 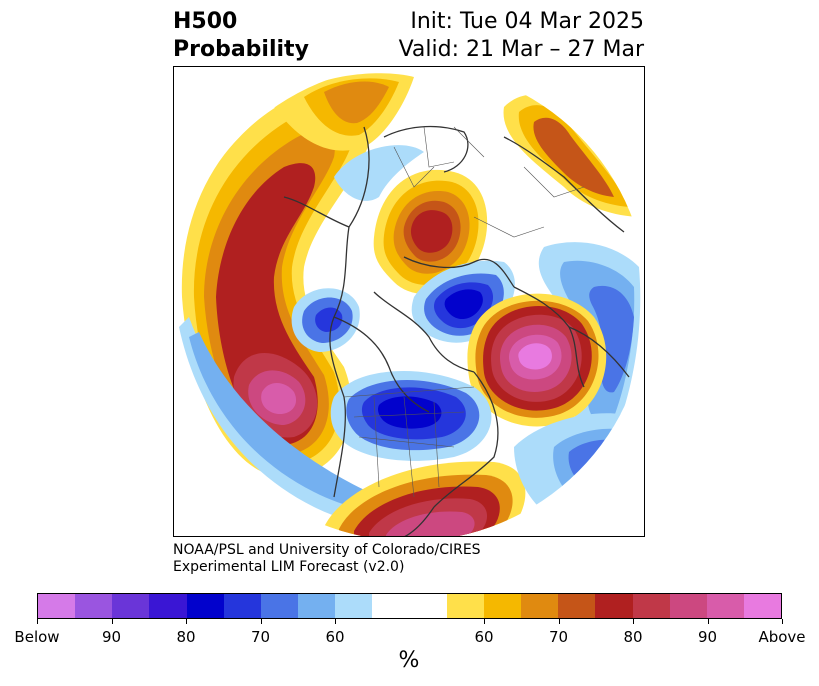 What do you see at coordinates (205, 21) in the screenshot?
I see `title-line1: H500` at bounding box center [205, 21].